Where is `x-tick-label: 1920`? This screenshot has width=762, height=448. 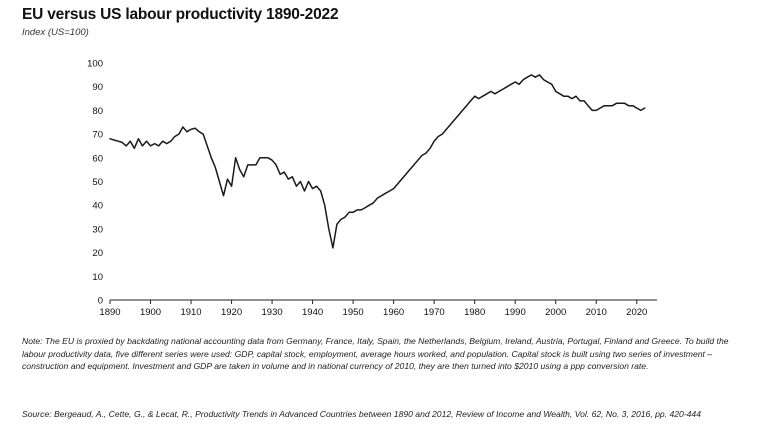 x-tick-label: 1920 is located at coordinates (231, 312).